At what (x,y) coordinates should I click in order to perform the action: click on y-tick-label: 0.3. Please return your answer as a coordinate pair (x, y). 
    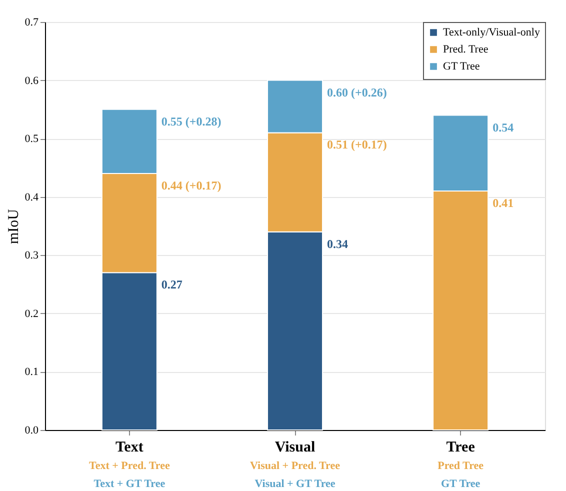
    Looking at the image, I should click on (31, 256).